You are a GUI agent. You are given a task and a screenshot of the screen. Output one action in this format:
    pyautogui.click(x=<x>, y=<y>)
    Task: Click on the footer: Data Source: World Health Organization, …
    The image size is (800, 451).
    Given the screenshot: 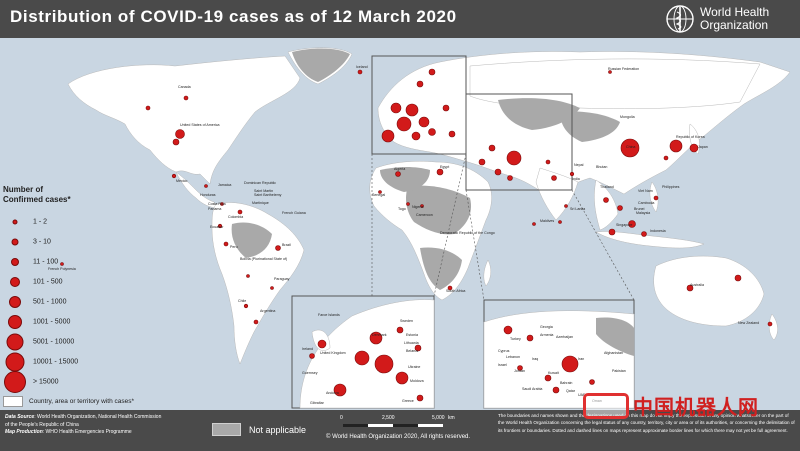 What is the action you would take?
    pyautogui.click(x=400, y=430)
    